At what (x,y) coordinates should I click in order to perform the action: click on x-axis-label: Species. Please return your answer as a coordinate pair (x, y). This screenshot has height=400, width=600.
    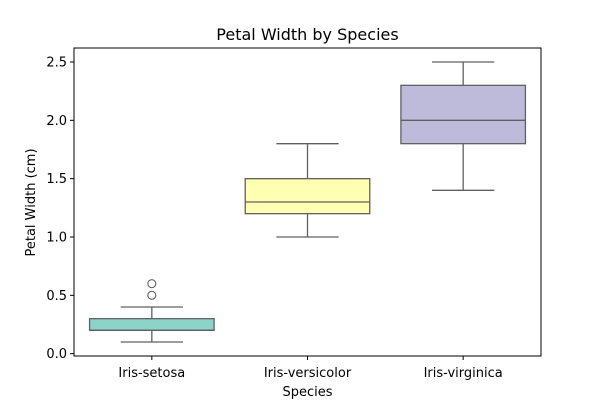
    Looking at the image, I should click on (307, 392).